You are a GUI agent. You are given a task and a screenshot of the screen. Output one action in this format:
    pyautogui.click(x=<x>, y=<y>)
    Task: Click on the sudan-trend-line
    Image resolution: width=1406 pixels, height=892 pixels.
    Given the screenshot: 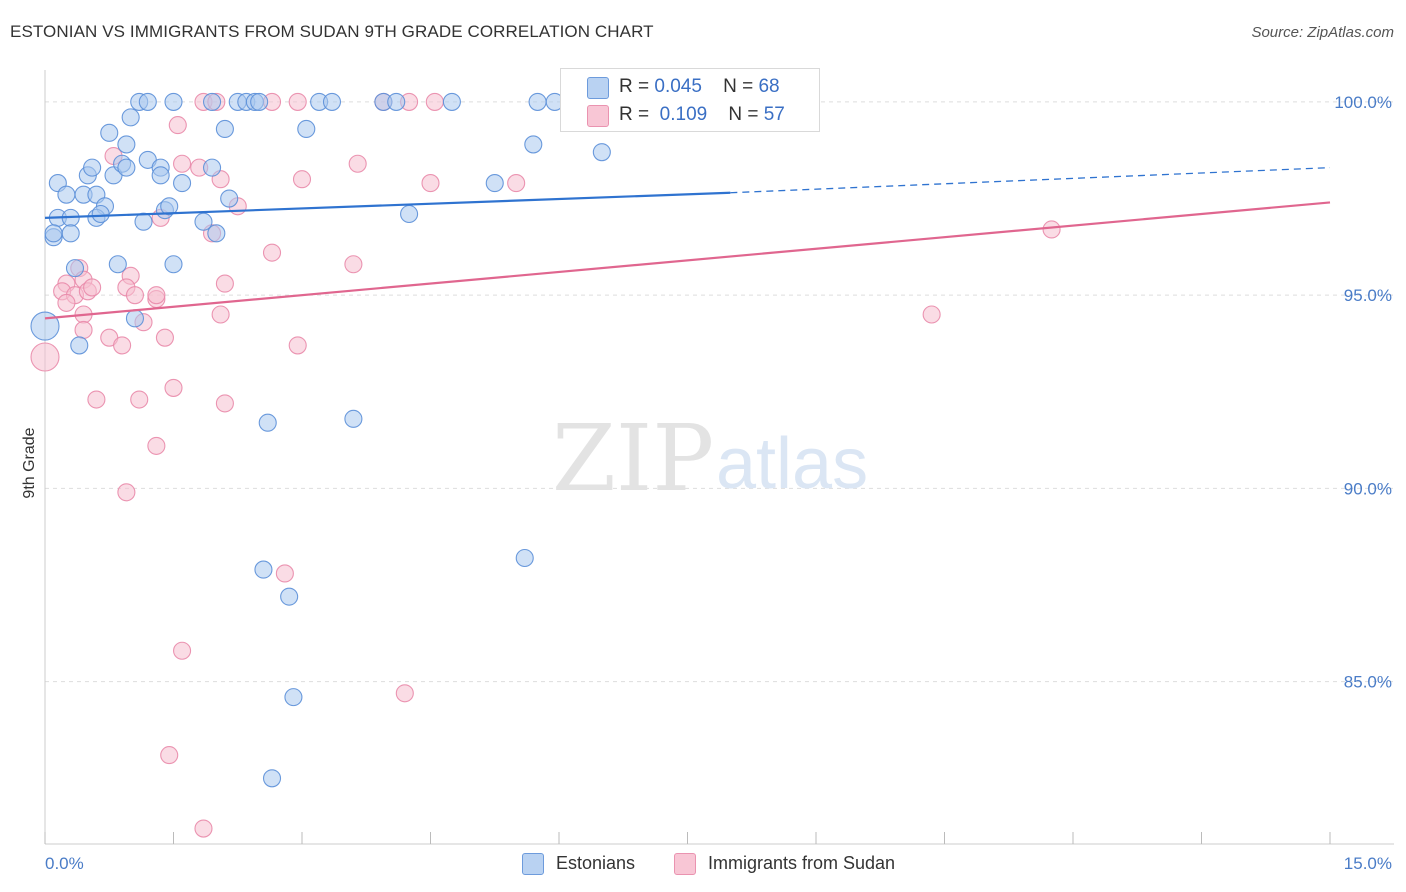 What is the action you would take?
    pyautogui.click(x=687, y=260)
    